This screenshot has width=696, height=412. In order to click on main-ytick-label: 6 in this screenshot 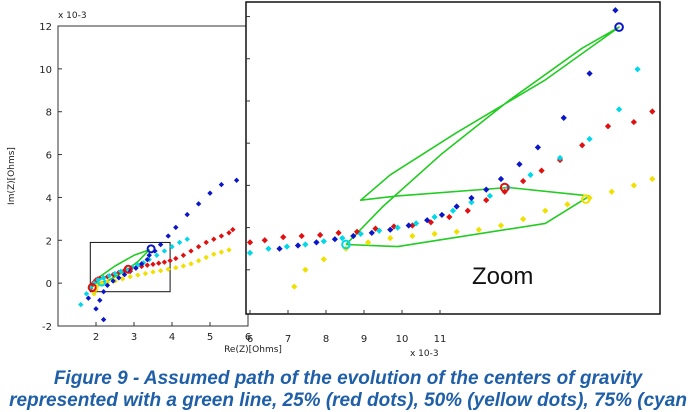, I will do `click(49, 156)`.